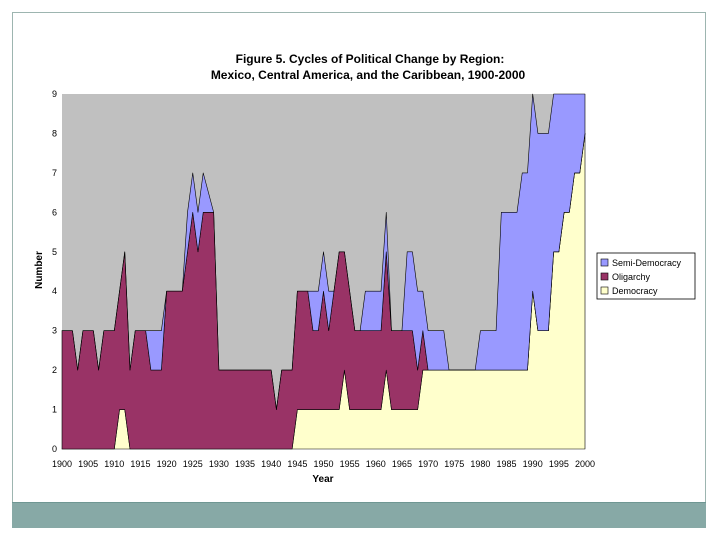 The width and height of the screenshot is (720, 540). Describe the element at coordinates (350, 464) in the screenshot. I see `x-tick-label: 1955` at that location.